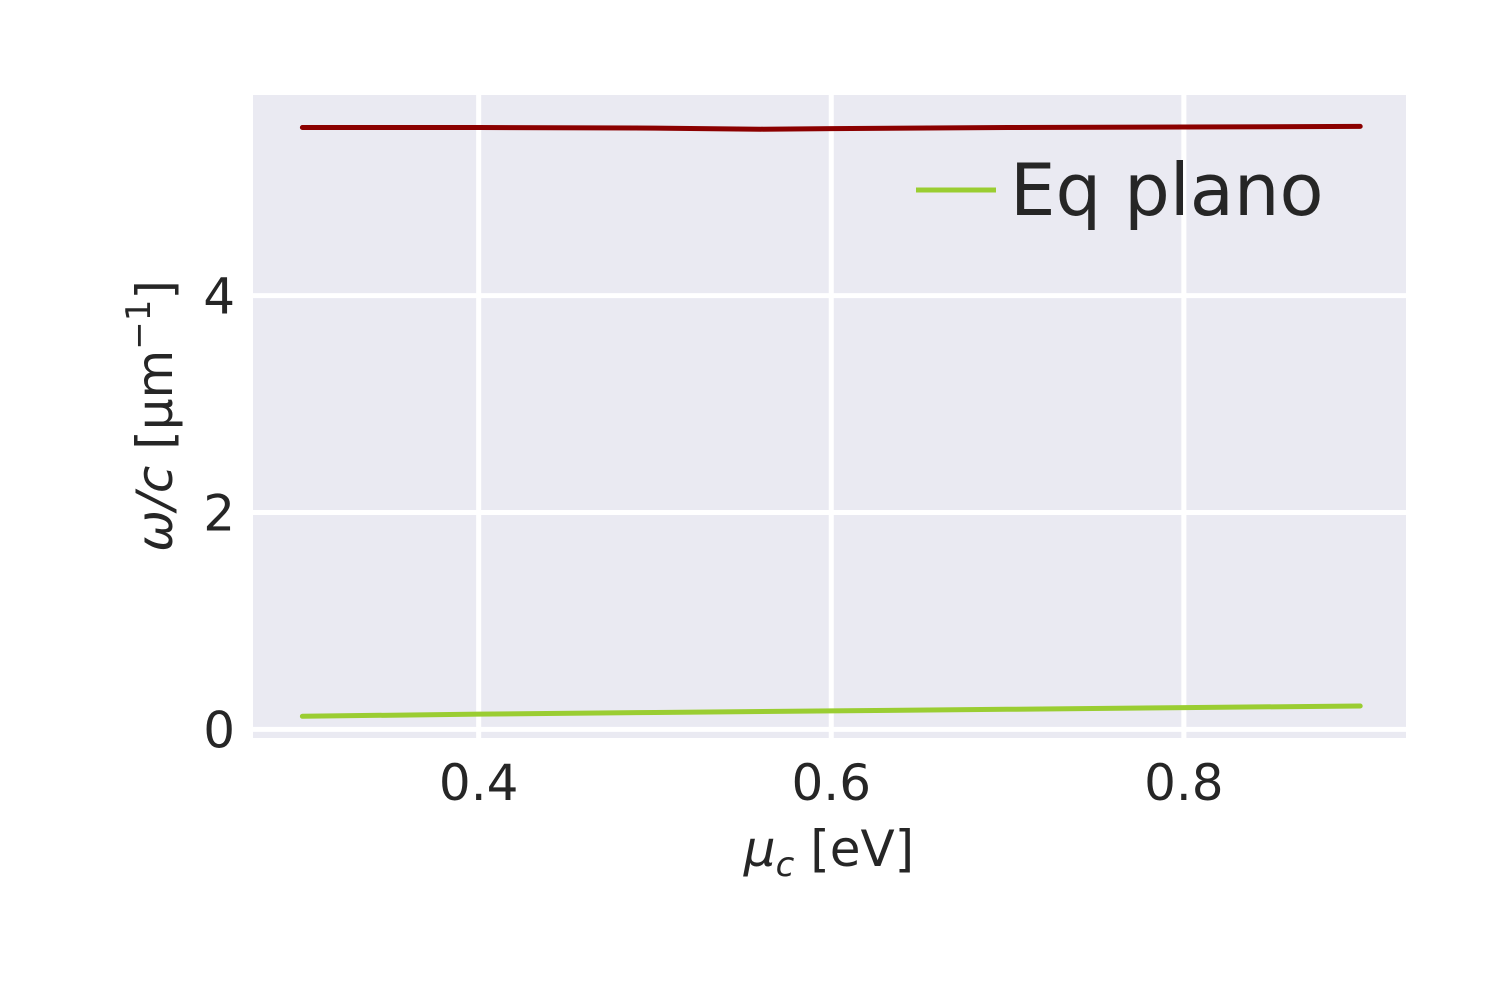 The image size is (1500, 1000). What do you see at coordinates (1167, 190) in the screenshot?
I see `legend-label-eq-plano: Eq plano` at bounding box center [1167, 190].